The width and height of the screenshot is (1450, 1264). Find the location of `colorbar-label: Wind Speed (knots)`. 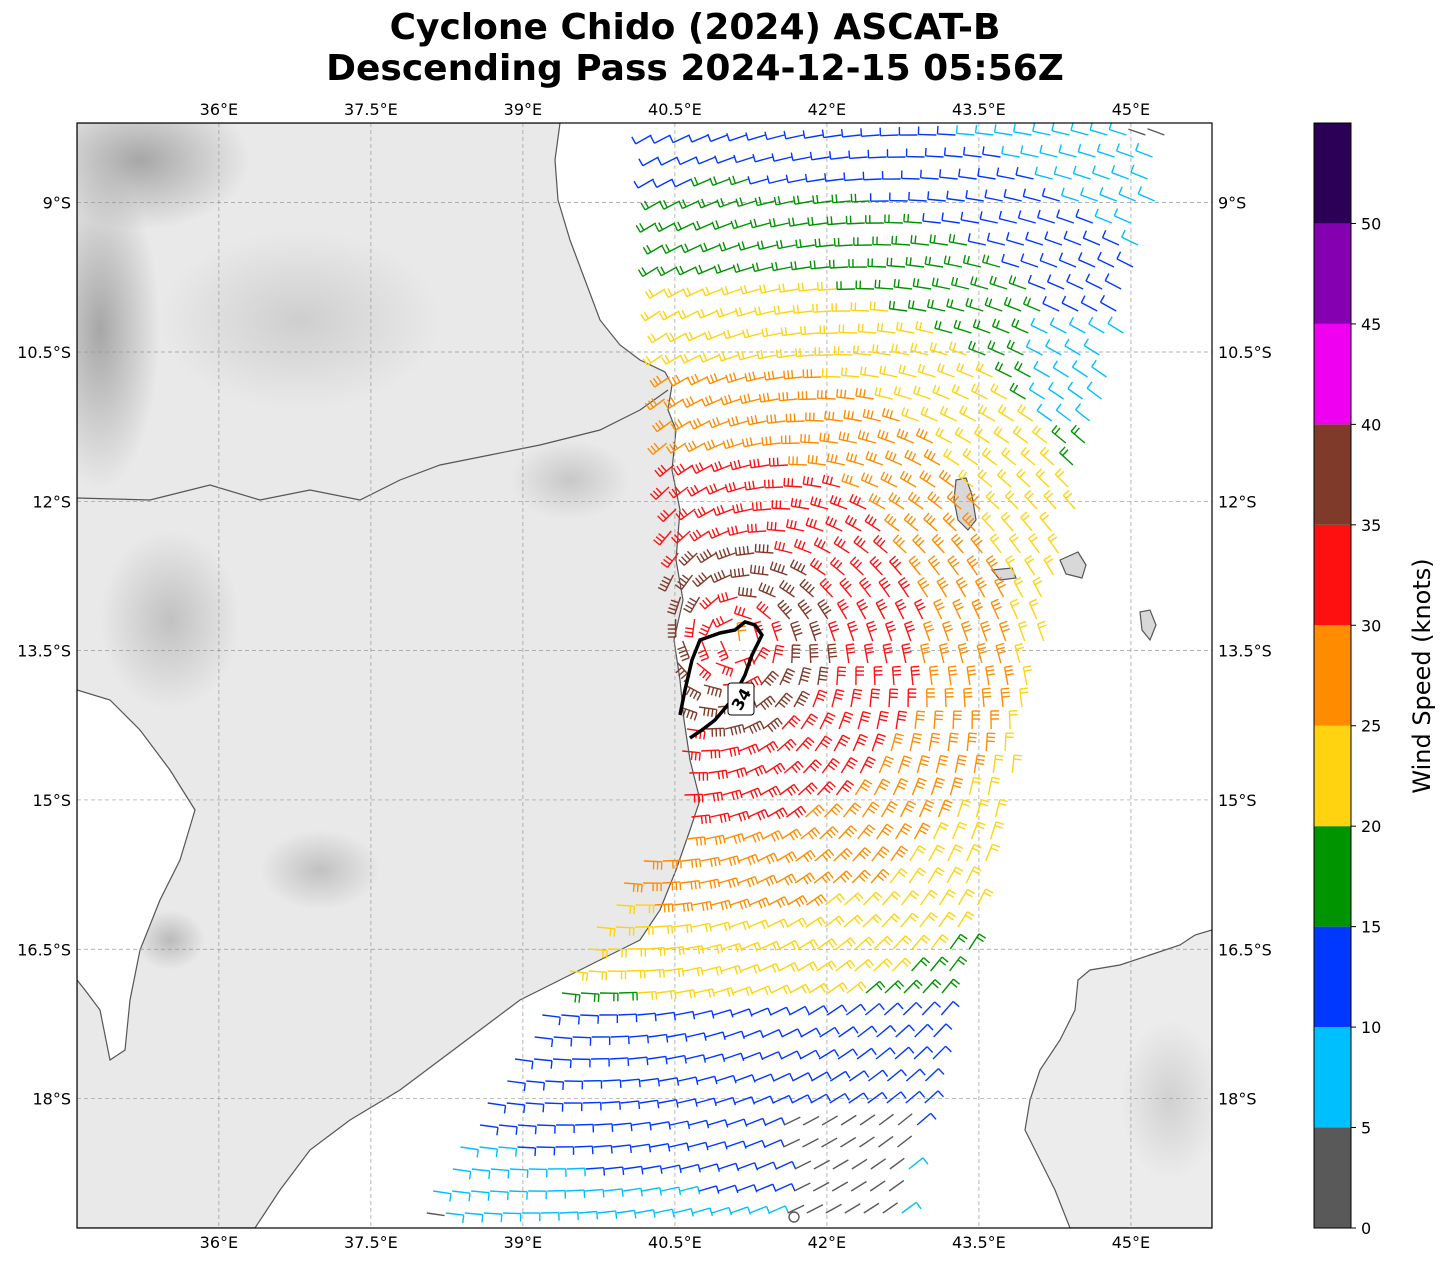

colorbar-label: Wind Speed (knots) is located at coordinates (1422, 675).